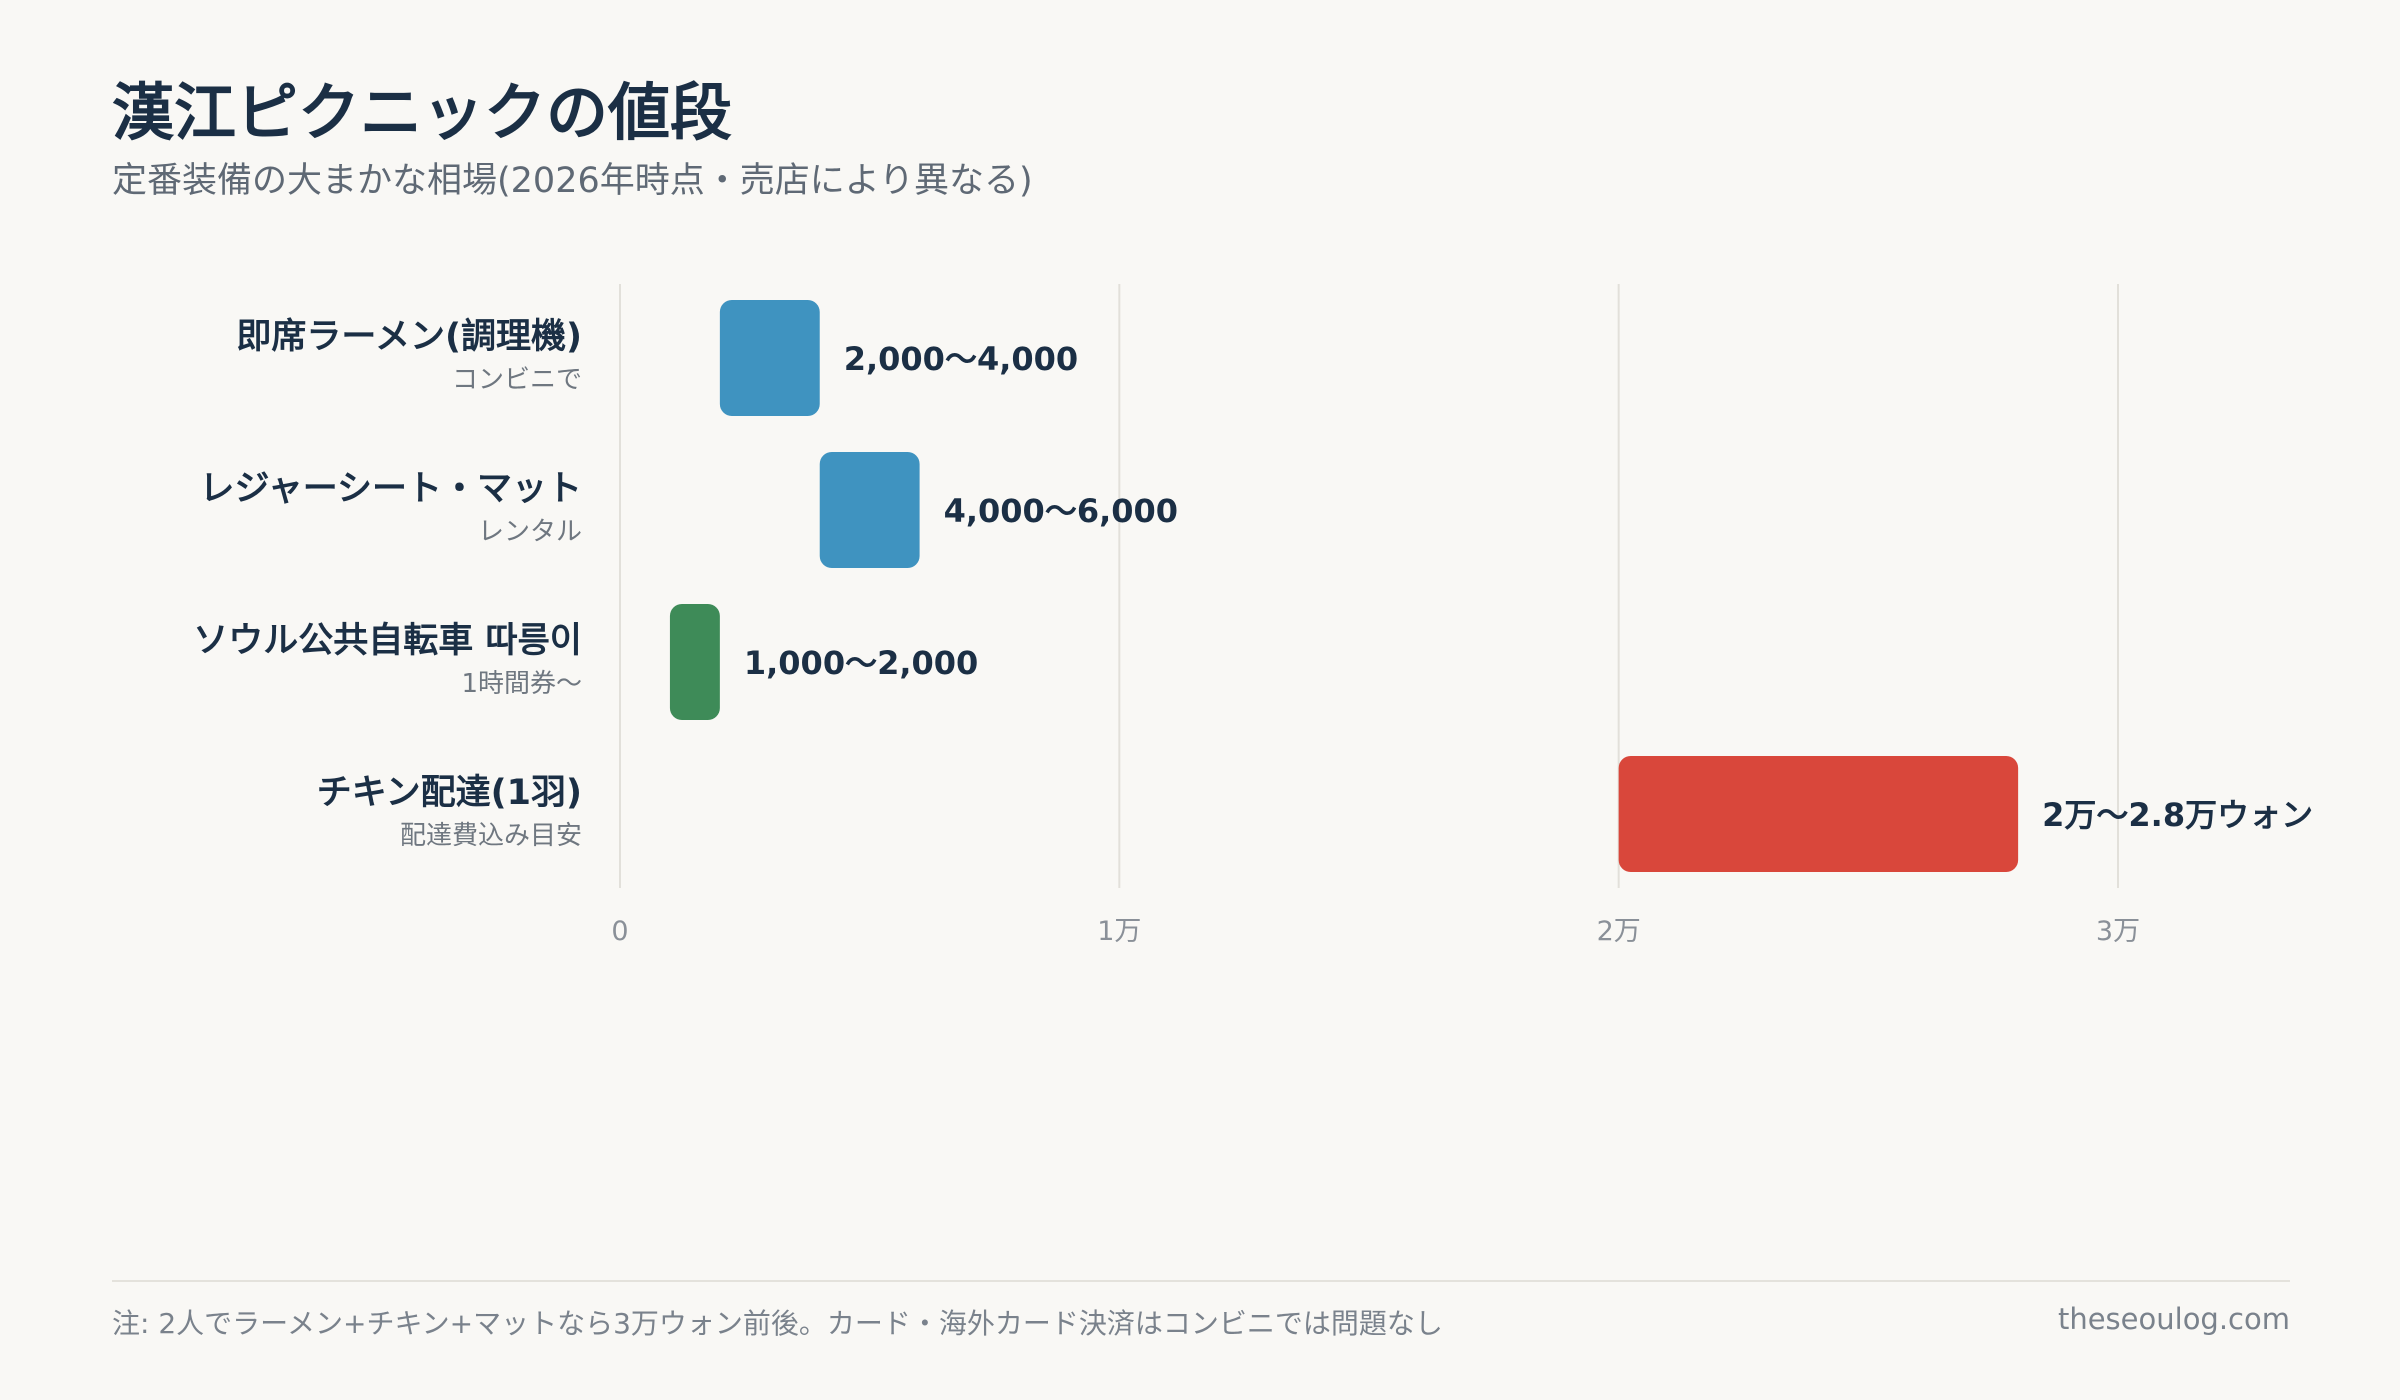 The width and height of the screenshot is (2400, 1400). What do you see at coordinates (1201, 1281) in the screenshot?
I see `footer-divider` at bounding box center [1201, 1281].